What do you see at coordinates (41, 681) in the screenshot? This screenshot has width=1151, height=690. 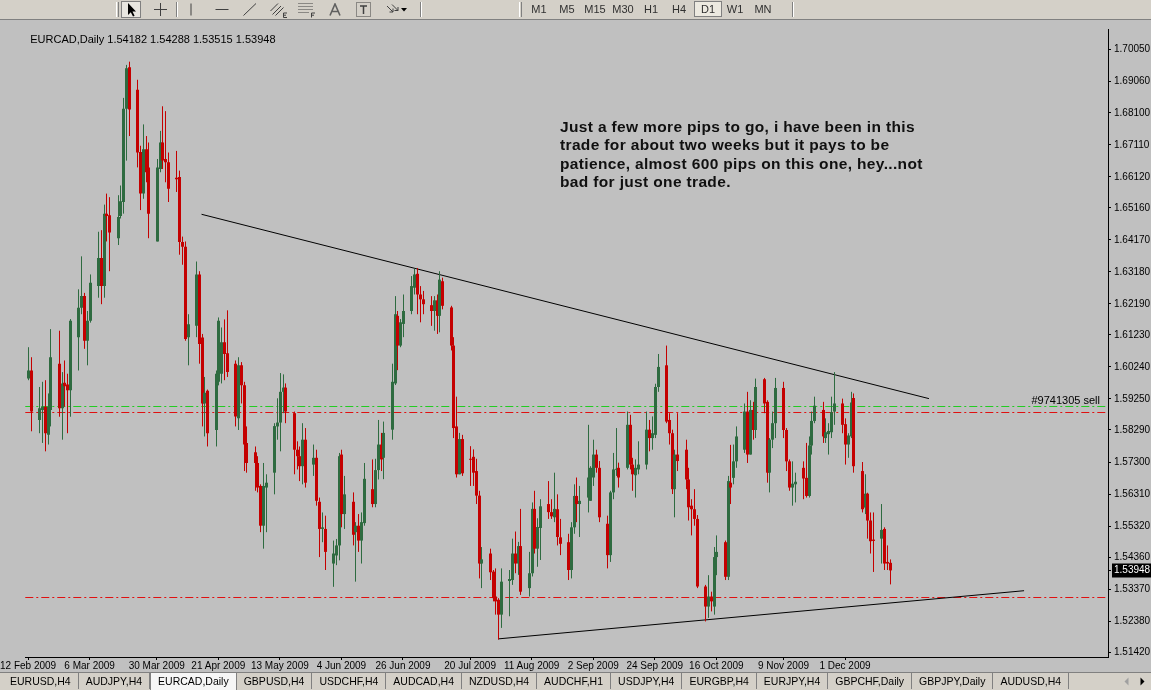 I see `text: EURUSD,H4` at bounding box center [41, 681].